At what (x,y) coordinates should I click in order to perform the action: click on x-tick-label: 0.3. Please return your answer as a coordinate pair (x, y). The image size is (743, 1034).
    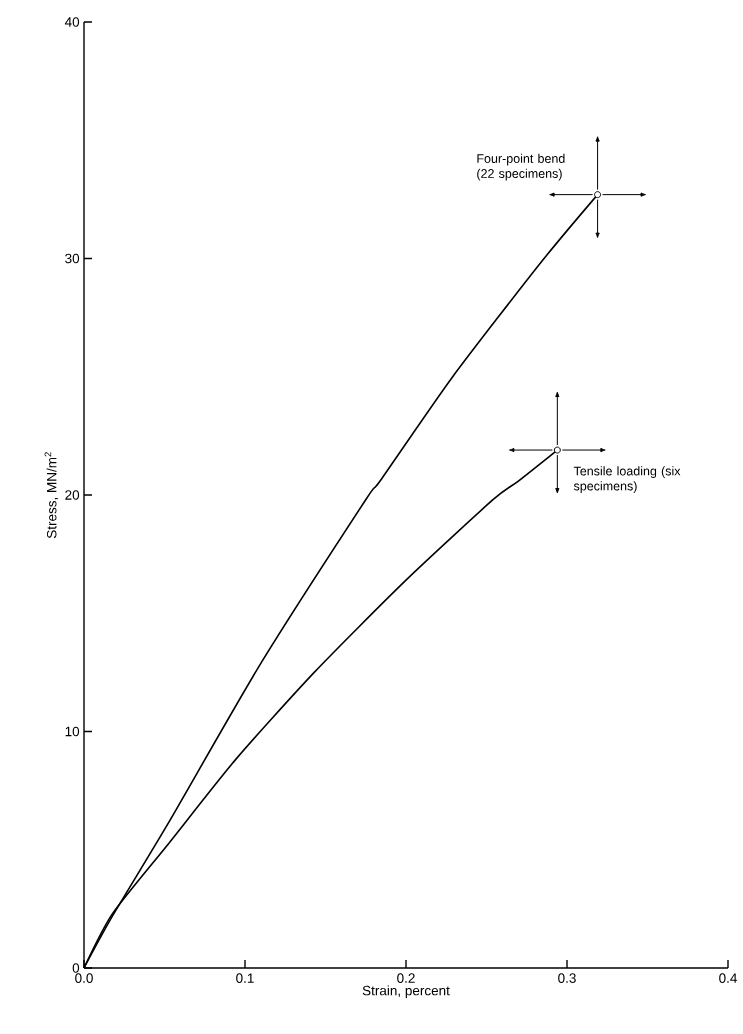
    Looking at the image, I should click on (567, 978).